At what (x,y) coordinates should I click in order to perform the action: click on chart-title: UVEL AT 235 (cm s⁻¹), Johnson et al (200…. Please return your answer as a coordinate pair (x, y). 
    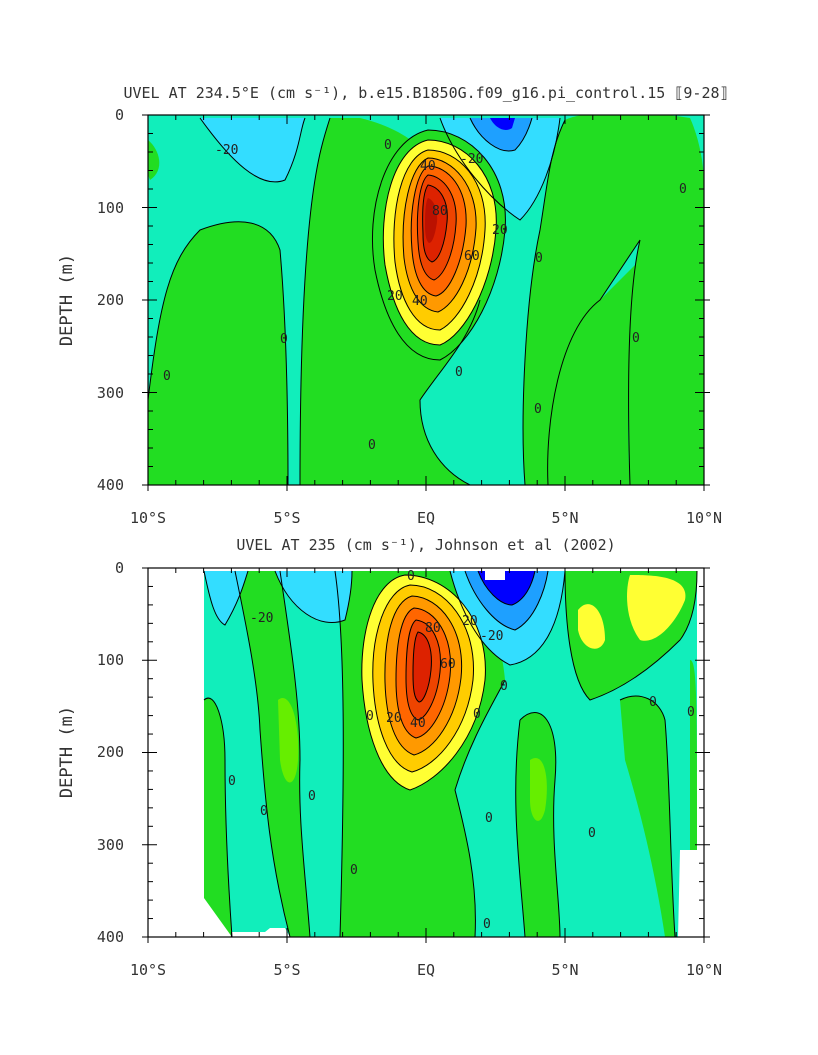
    Looking at the image, I should click on (425, 545).